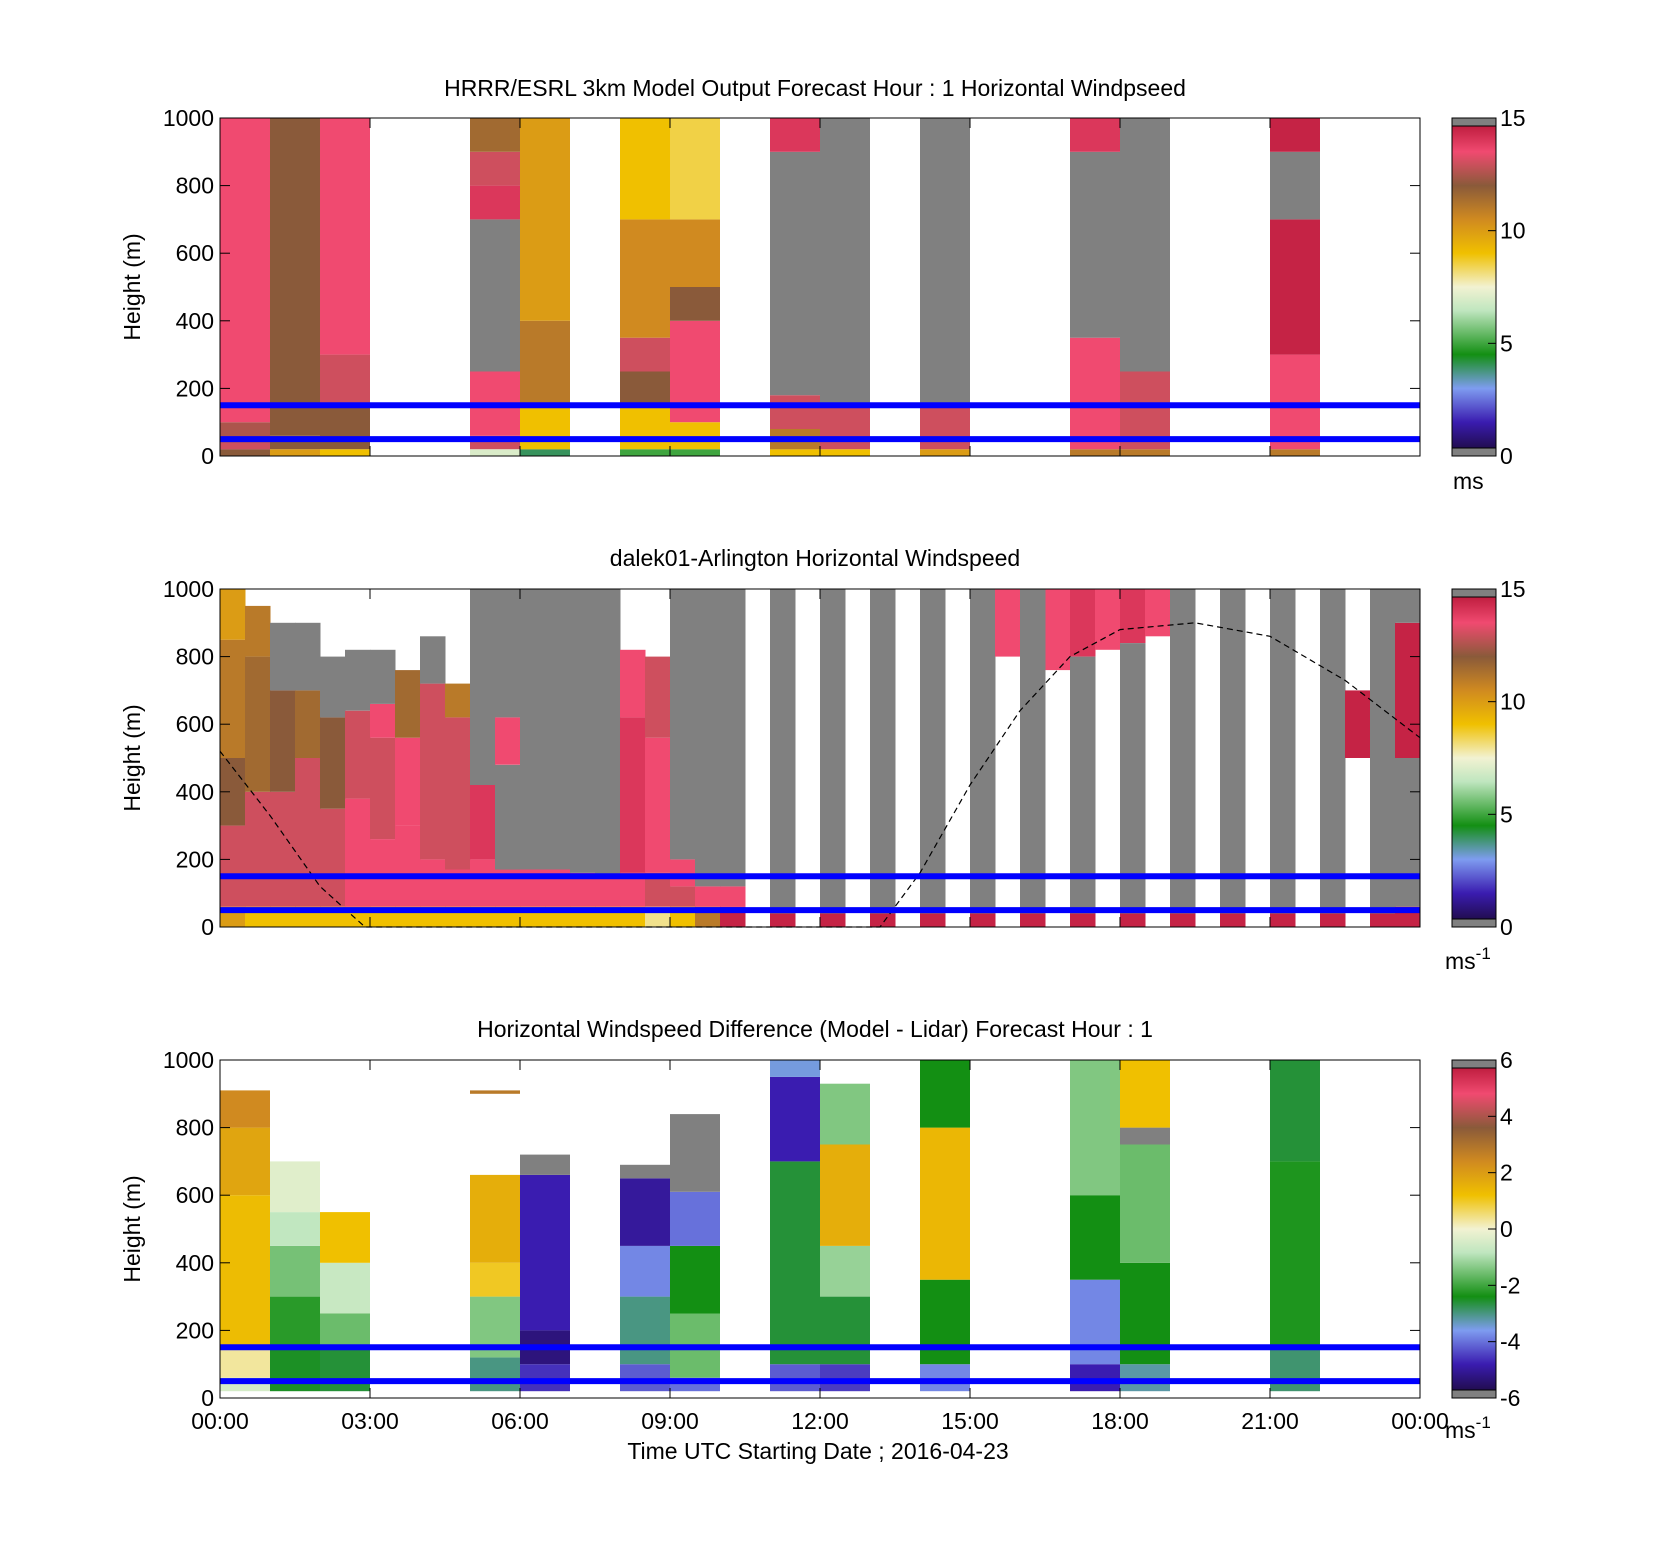  I want to click on panel-model-colorbar: 0 5 10 15, so click(1488, 287).